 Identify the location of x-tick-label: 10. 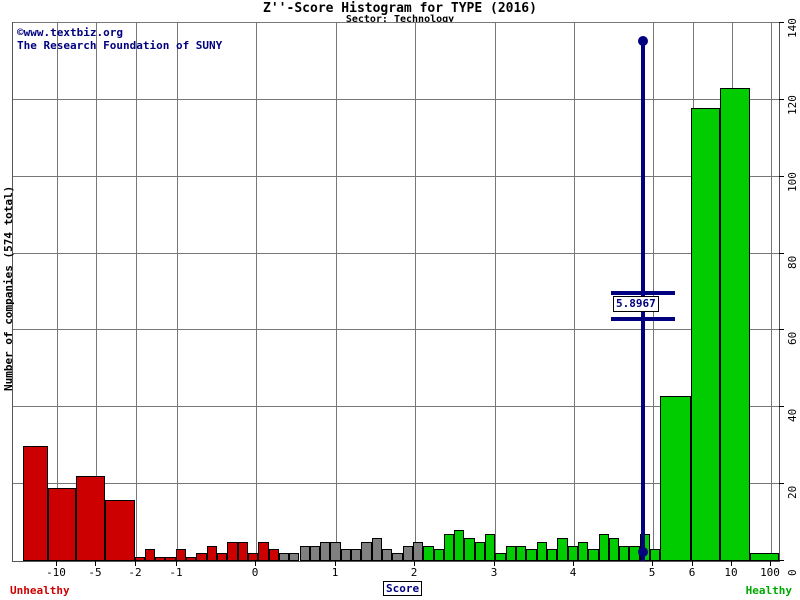
(731, 572).